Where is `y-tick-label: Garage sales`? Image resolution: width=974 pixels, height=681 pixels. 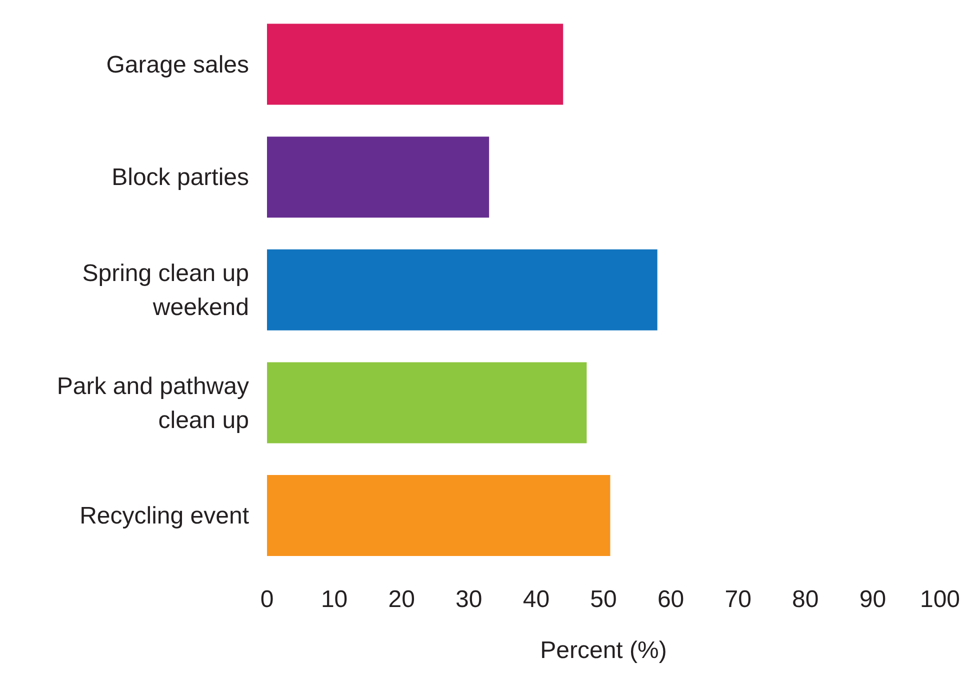 y-tick-label: Garage sales is located at coordinates (177, 64).